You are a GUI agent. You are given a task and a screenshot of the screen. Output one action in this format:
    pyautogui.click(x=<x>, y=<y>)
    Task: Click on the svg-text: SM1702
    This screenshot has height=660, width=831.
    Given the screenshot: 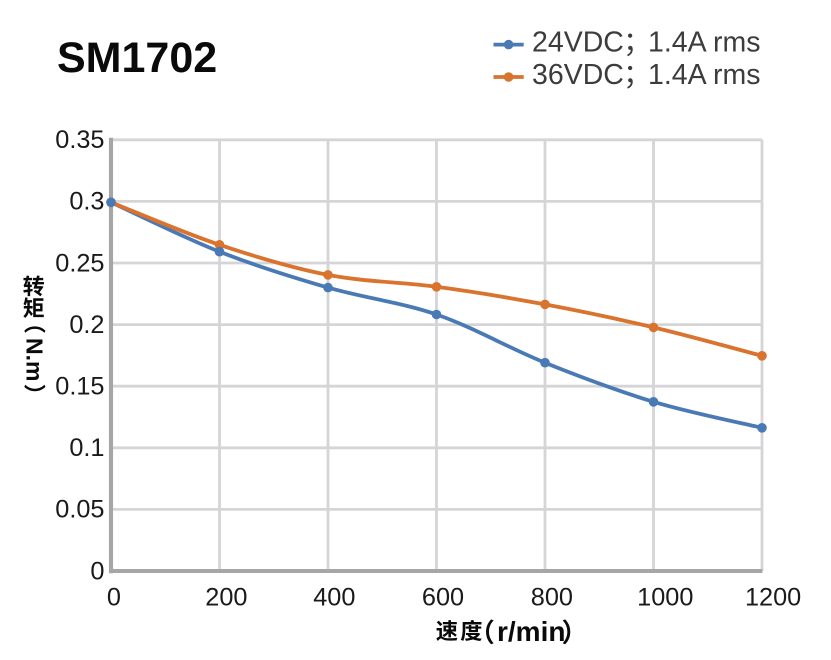 What is the action you would take?
    pyautogui.click(x=137, y=58)
    